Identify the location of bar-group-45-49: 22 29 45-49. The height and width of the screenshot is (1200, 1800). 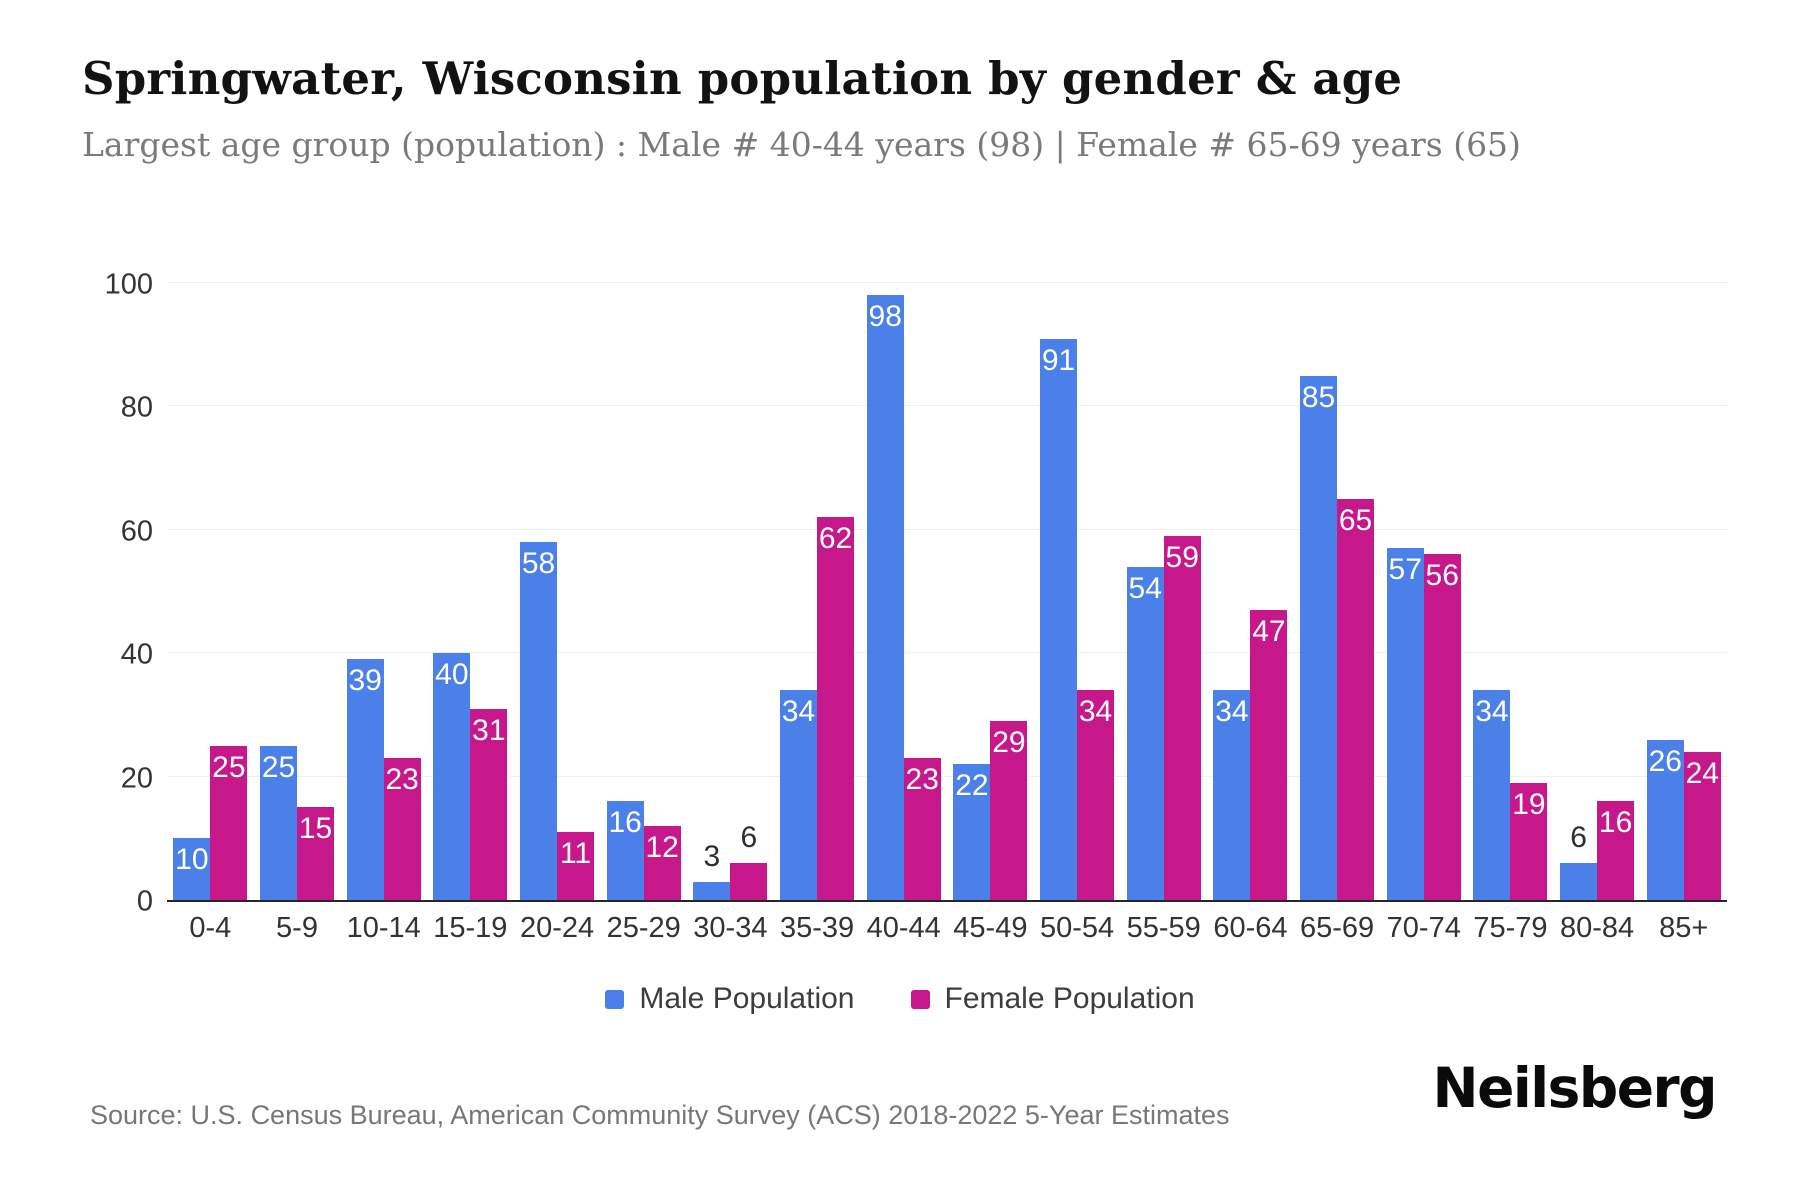
(990, 614).